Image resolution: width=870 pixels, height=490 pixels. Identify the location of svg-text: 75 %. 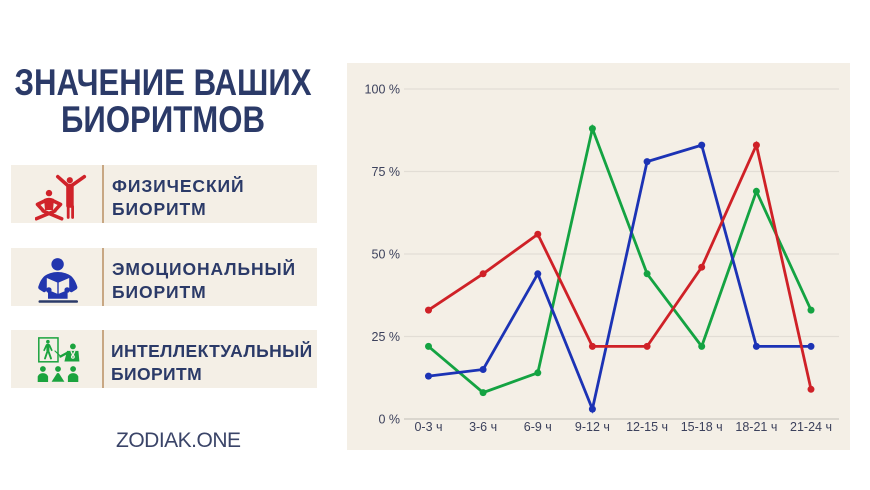
(386, 172).